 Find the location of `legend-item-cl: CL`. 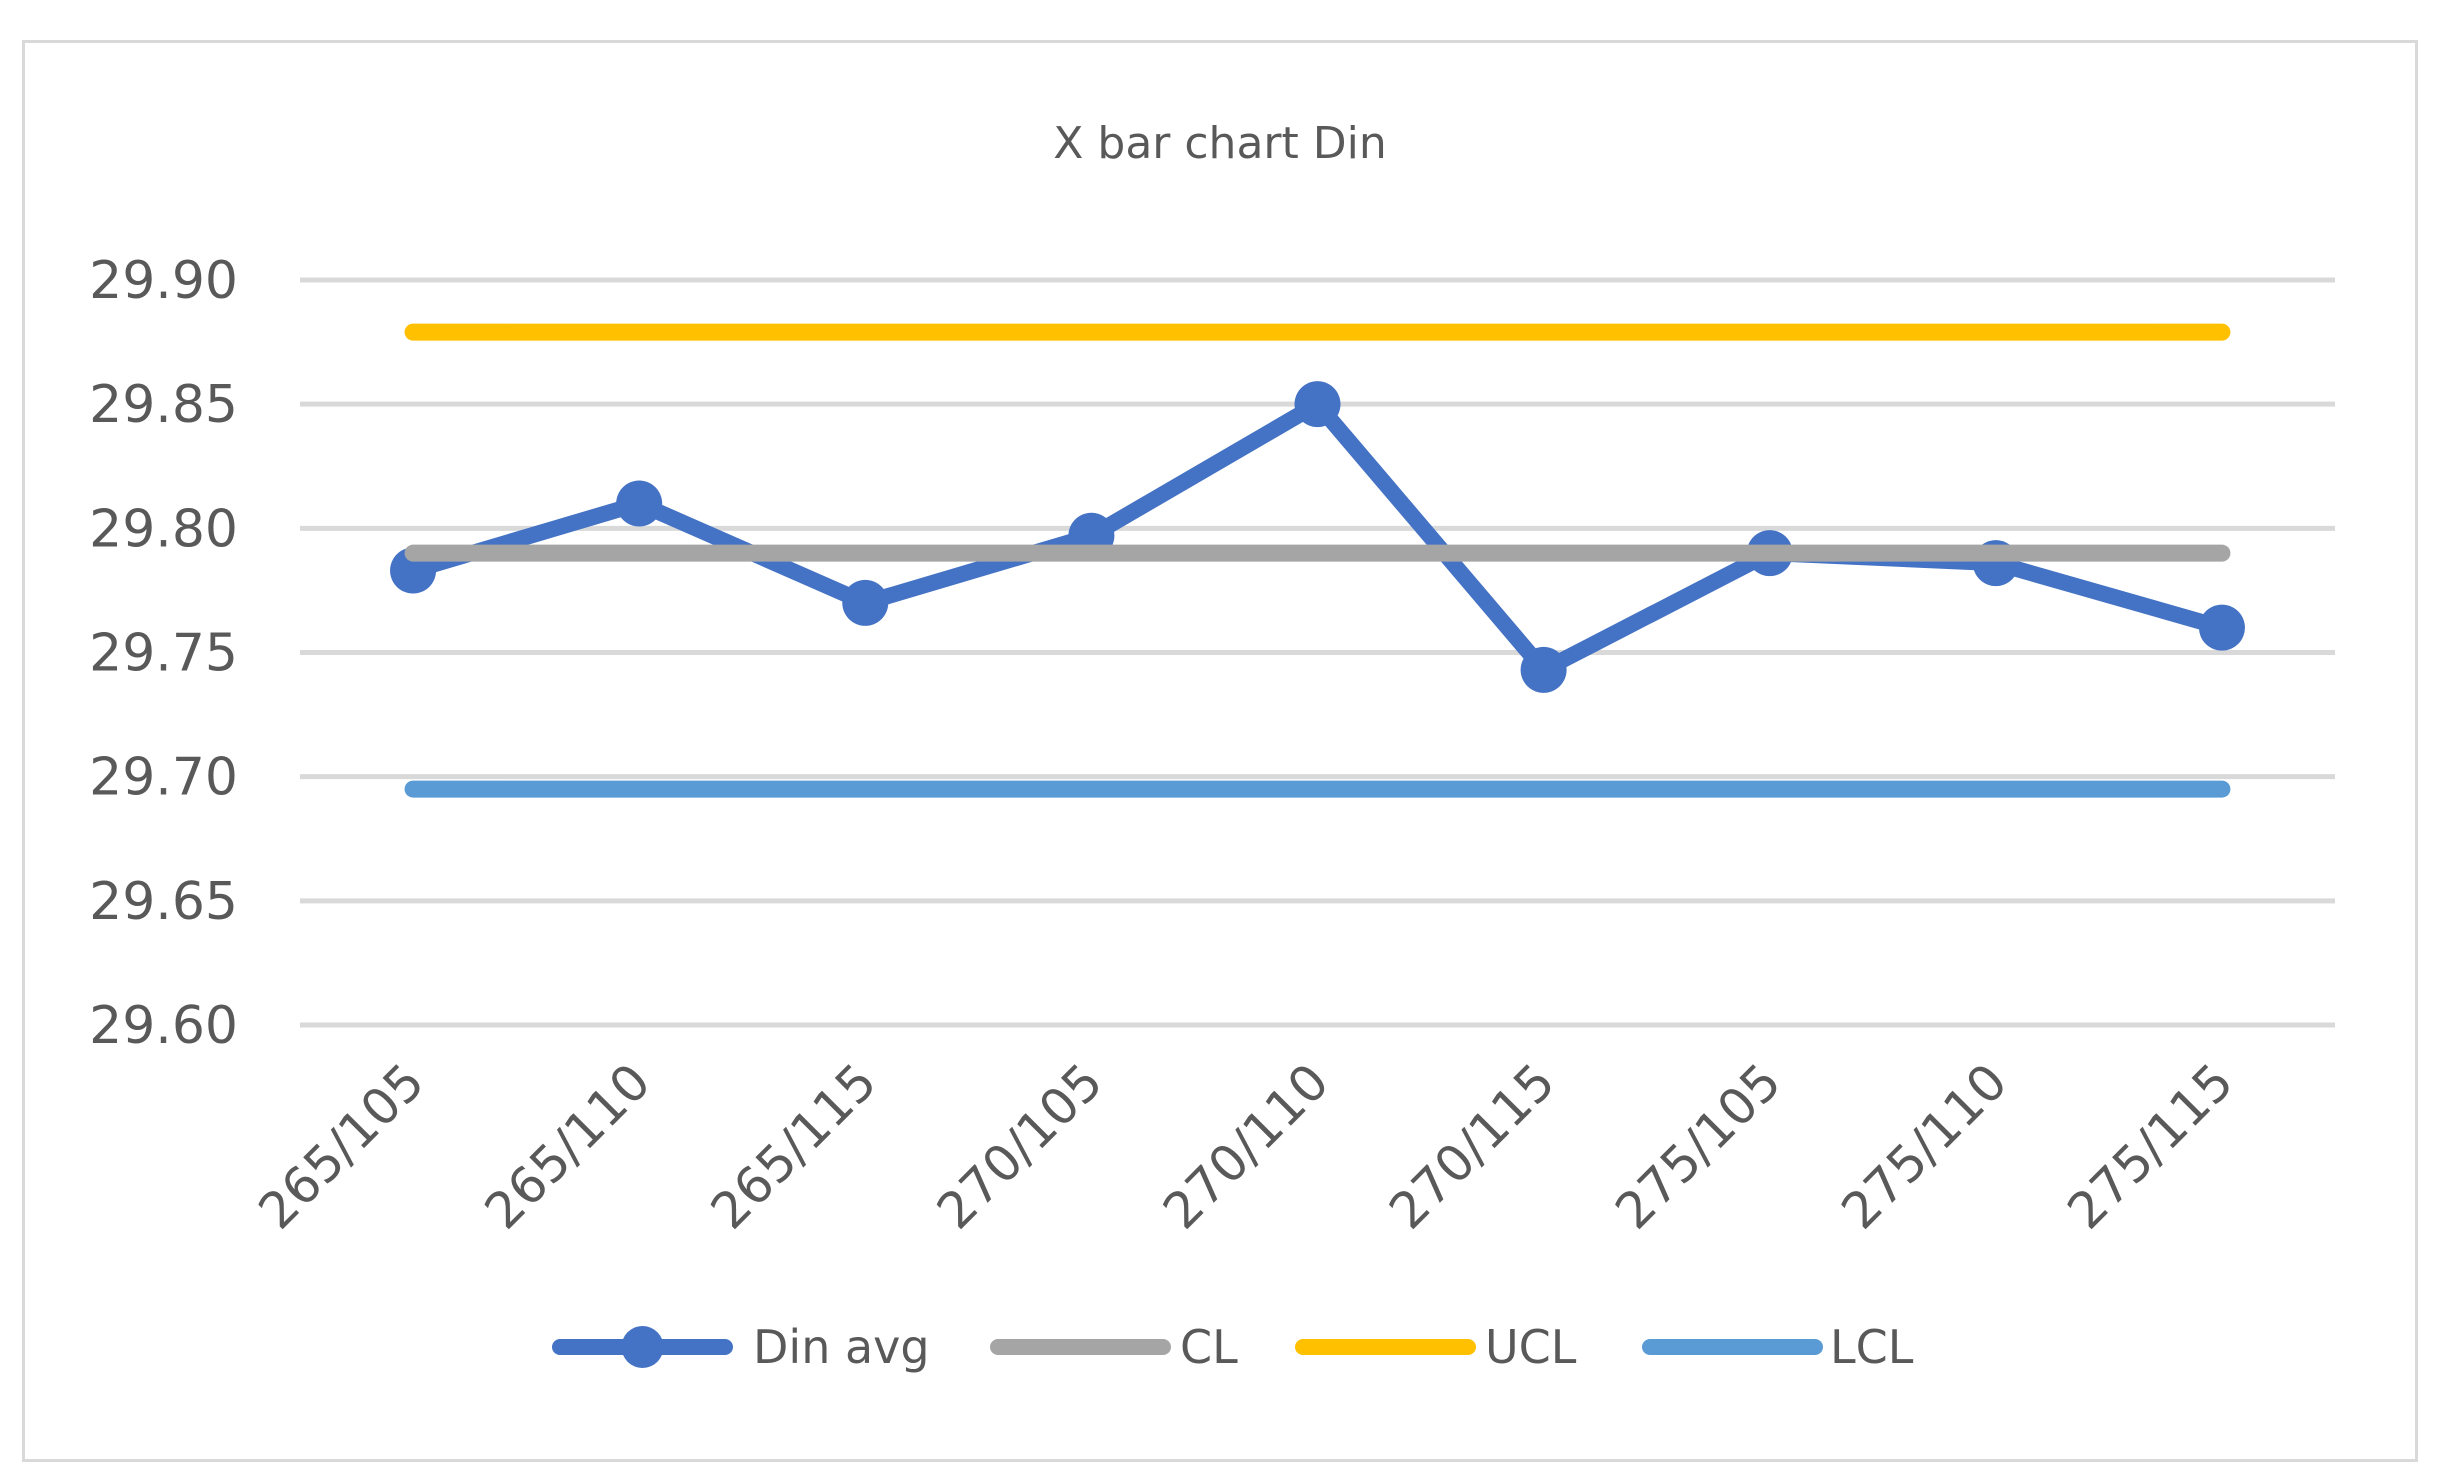

legend-item-cl: CL is located at coordinates (1114, 1347).